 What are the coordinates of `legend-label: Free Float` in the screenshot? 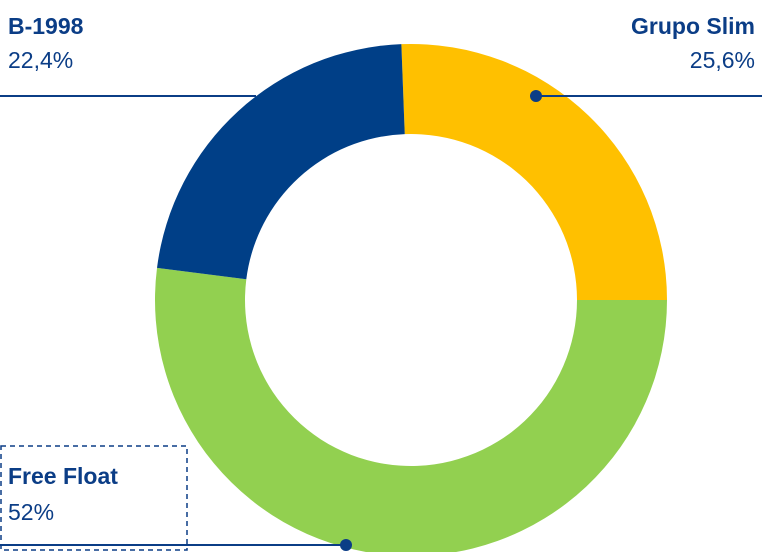 It's located at (63, 476).